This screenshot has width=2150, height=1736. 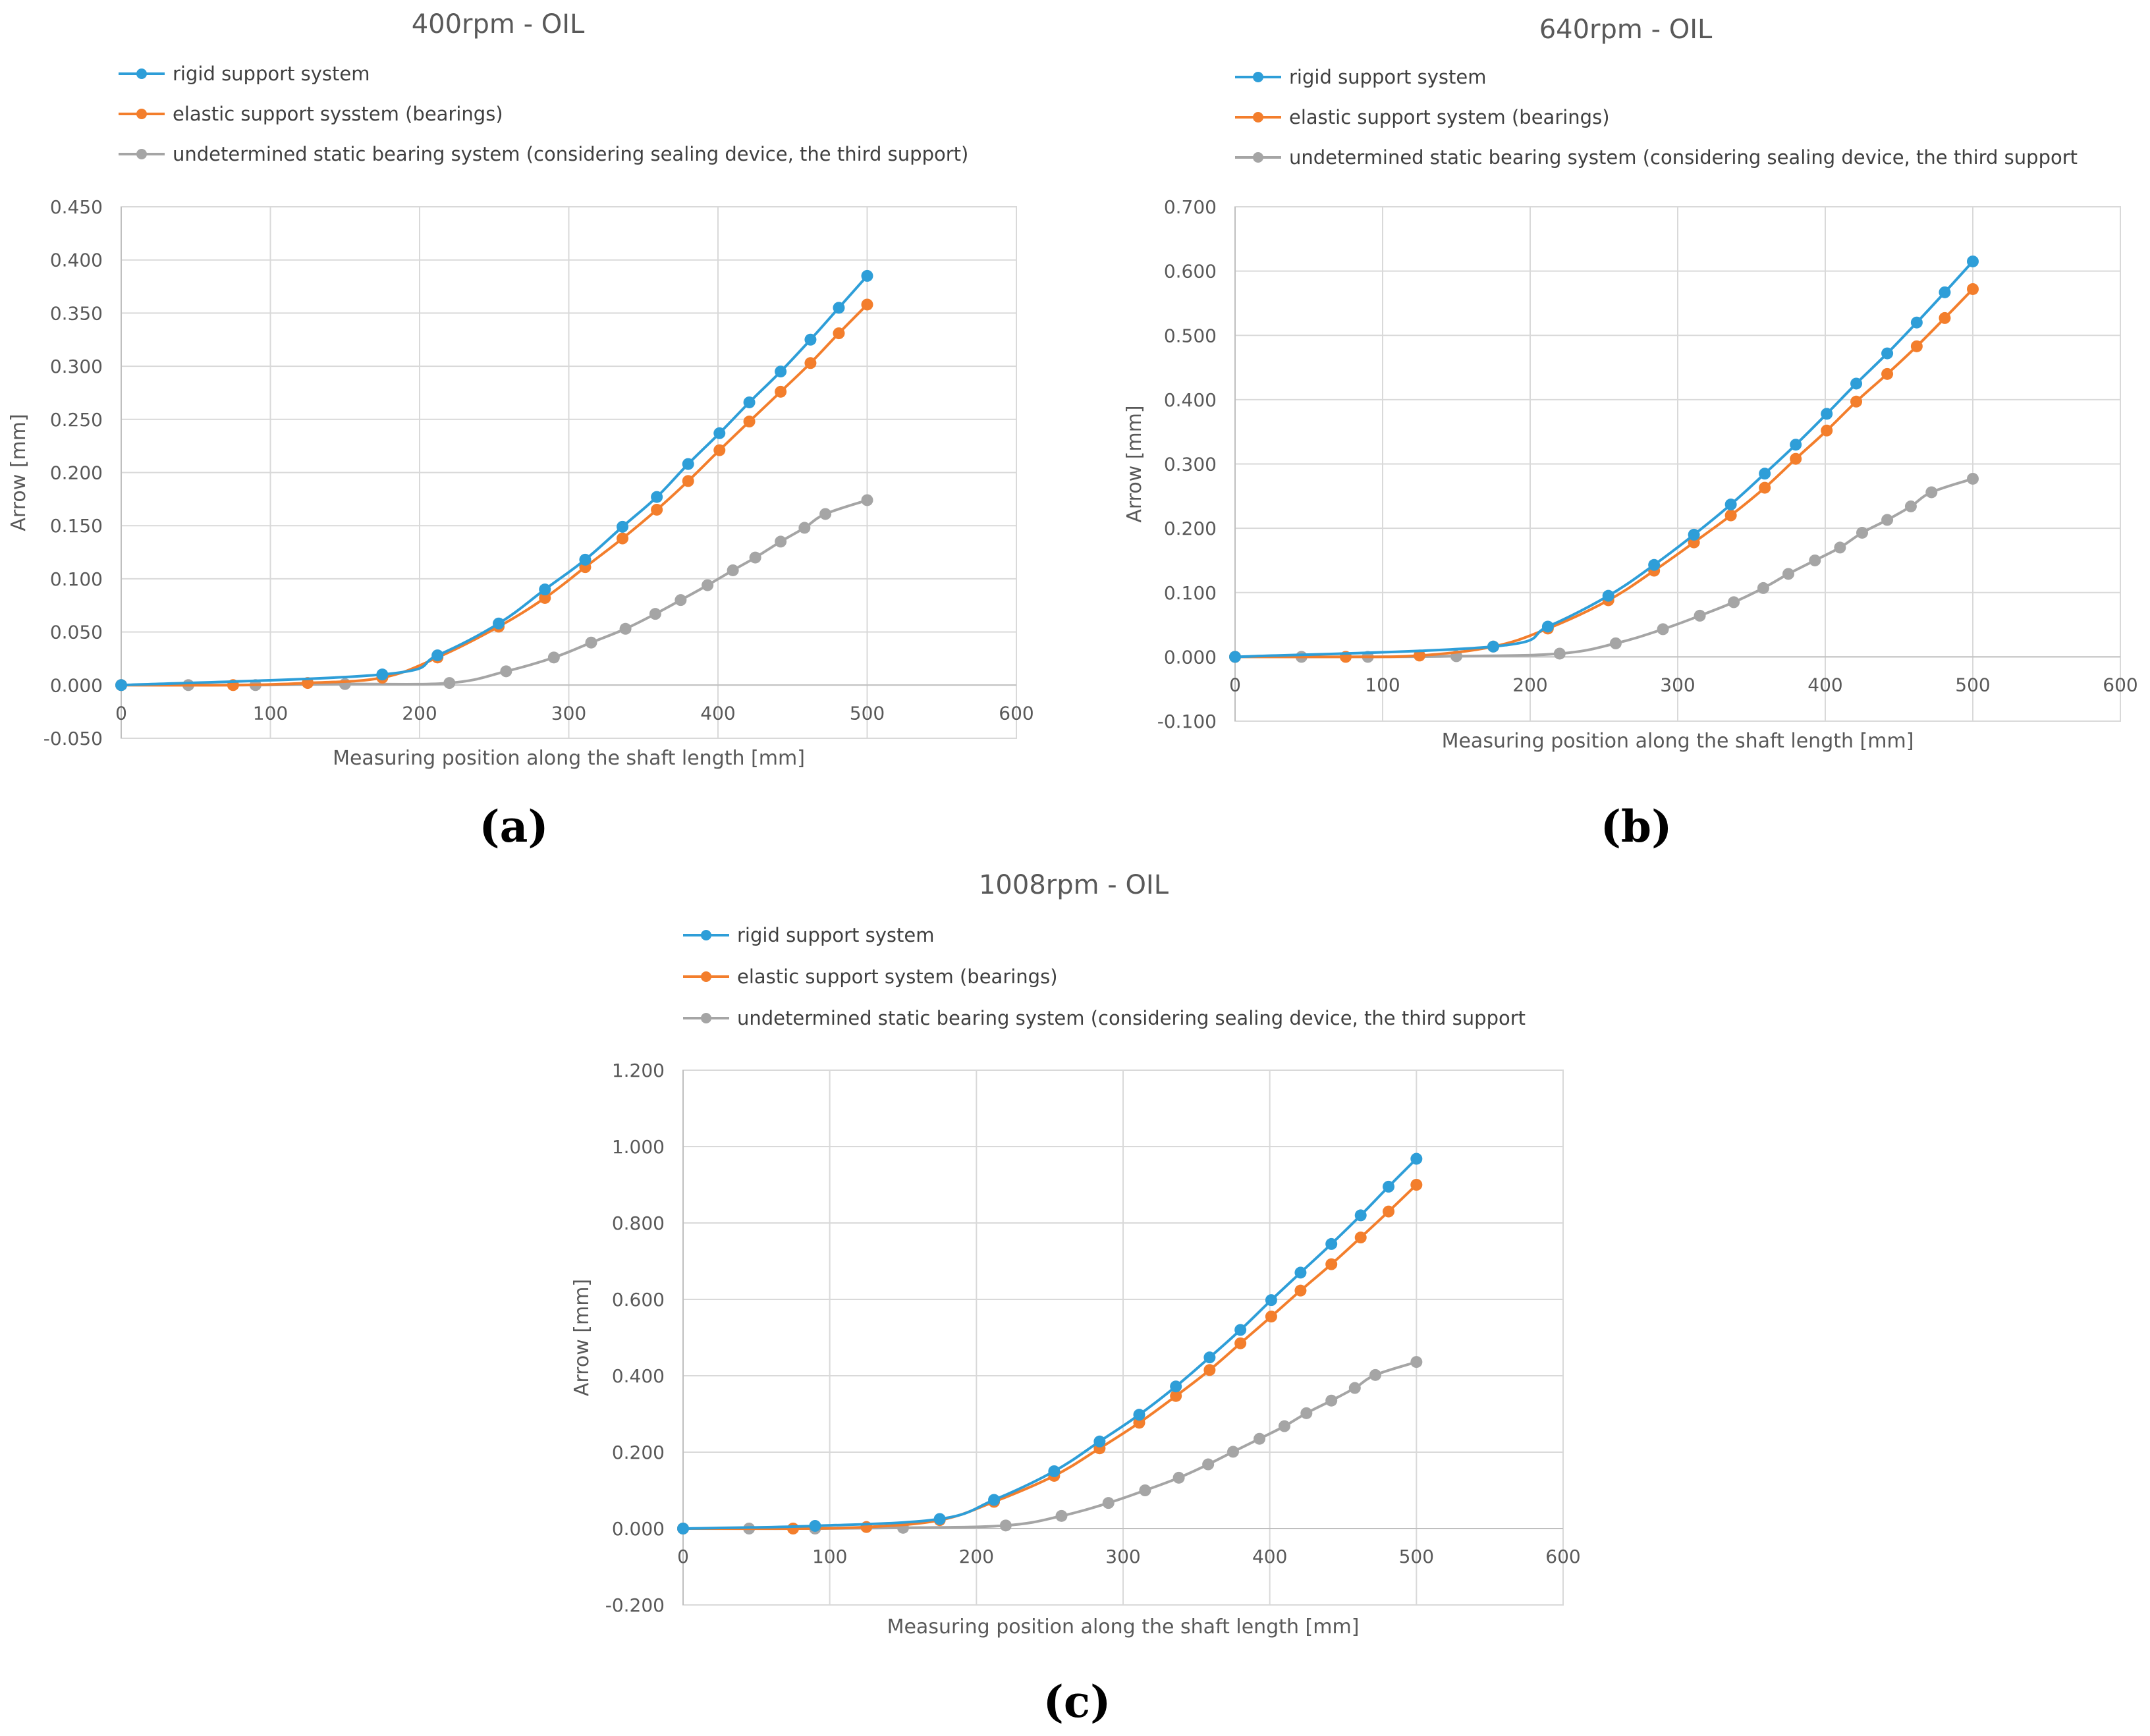 What do you see at coordinates (1190, 207) in the screenshot?
I see `y-tick-label: 0.700` at bounding box center [1190, 207].